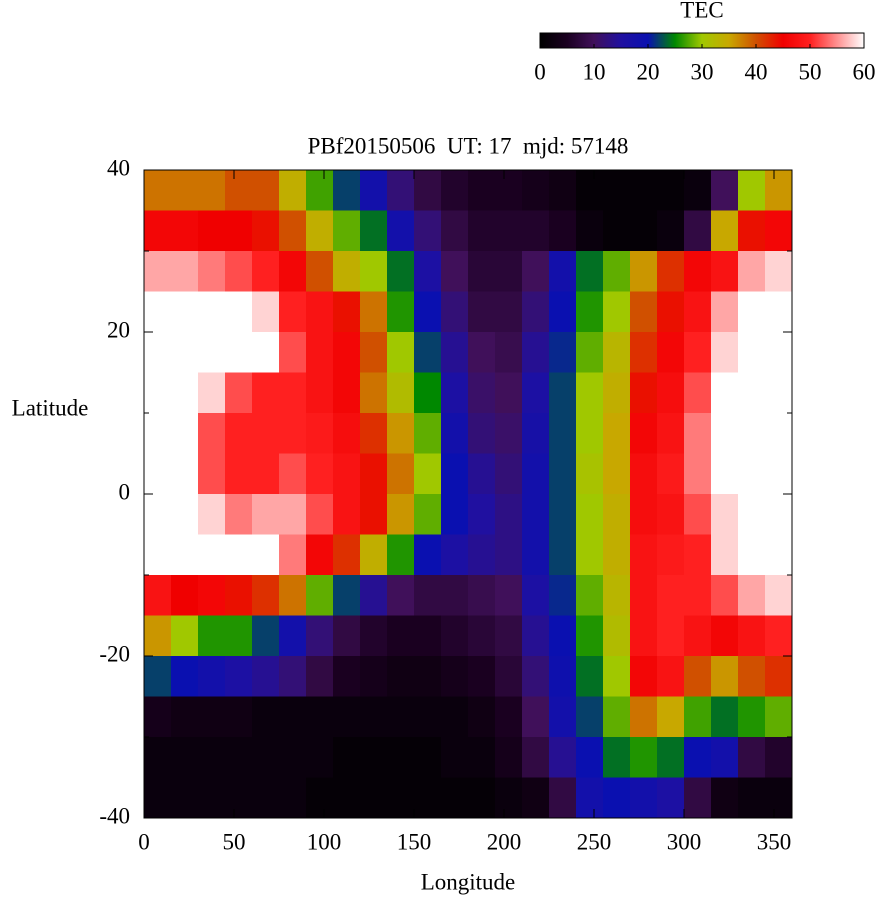 The image size is (878, 900). I want to click on x-tick-label: 150, so click(414, 841).